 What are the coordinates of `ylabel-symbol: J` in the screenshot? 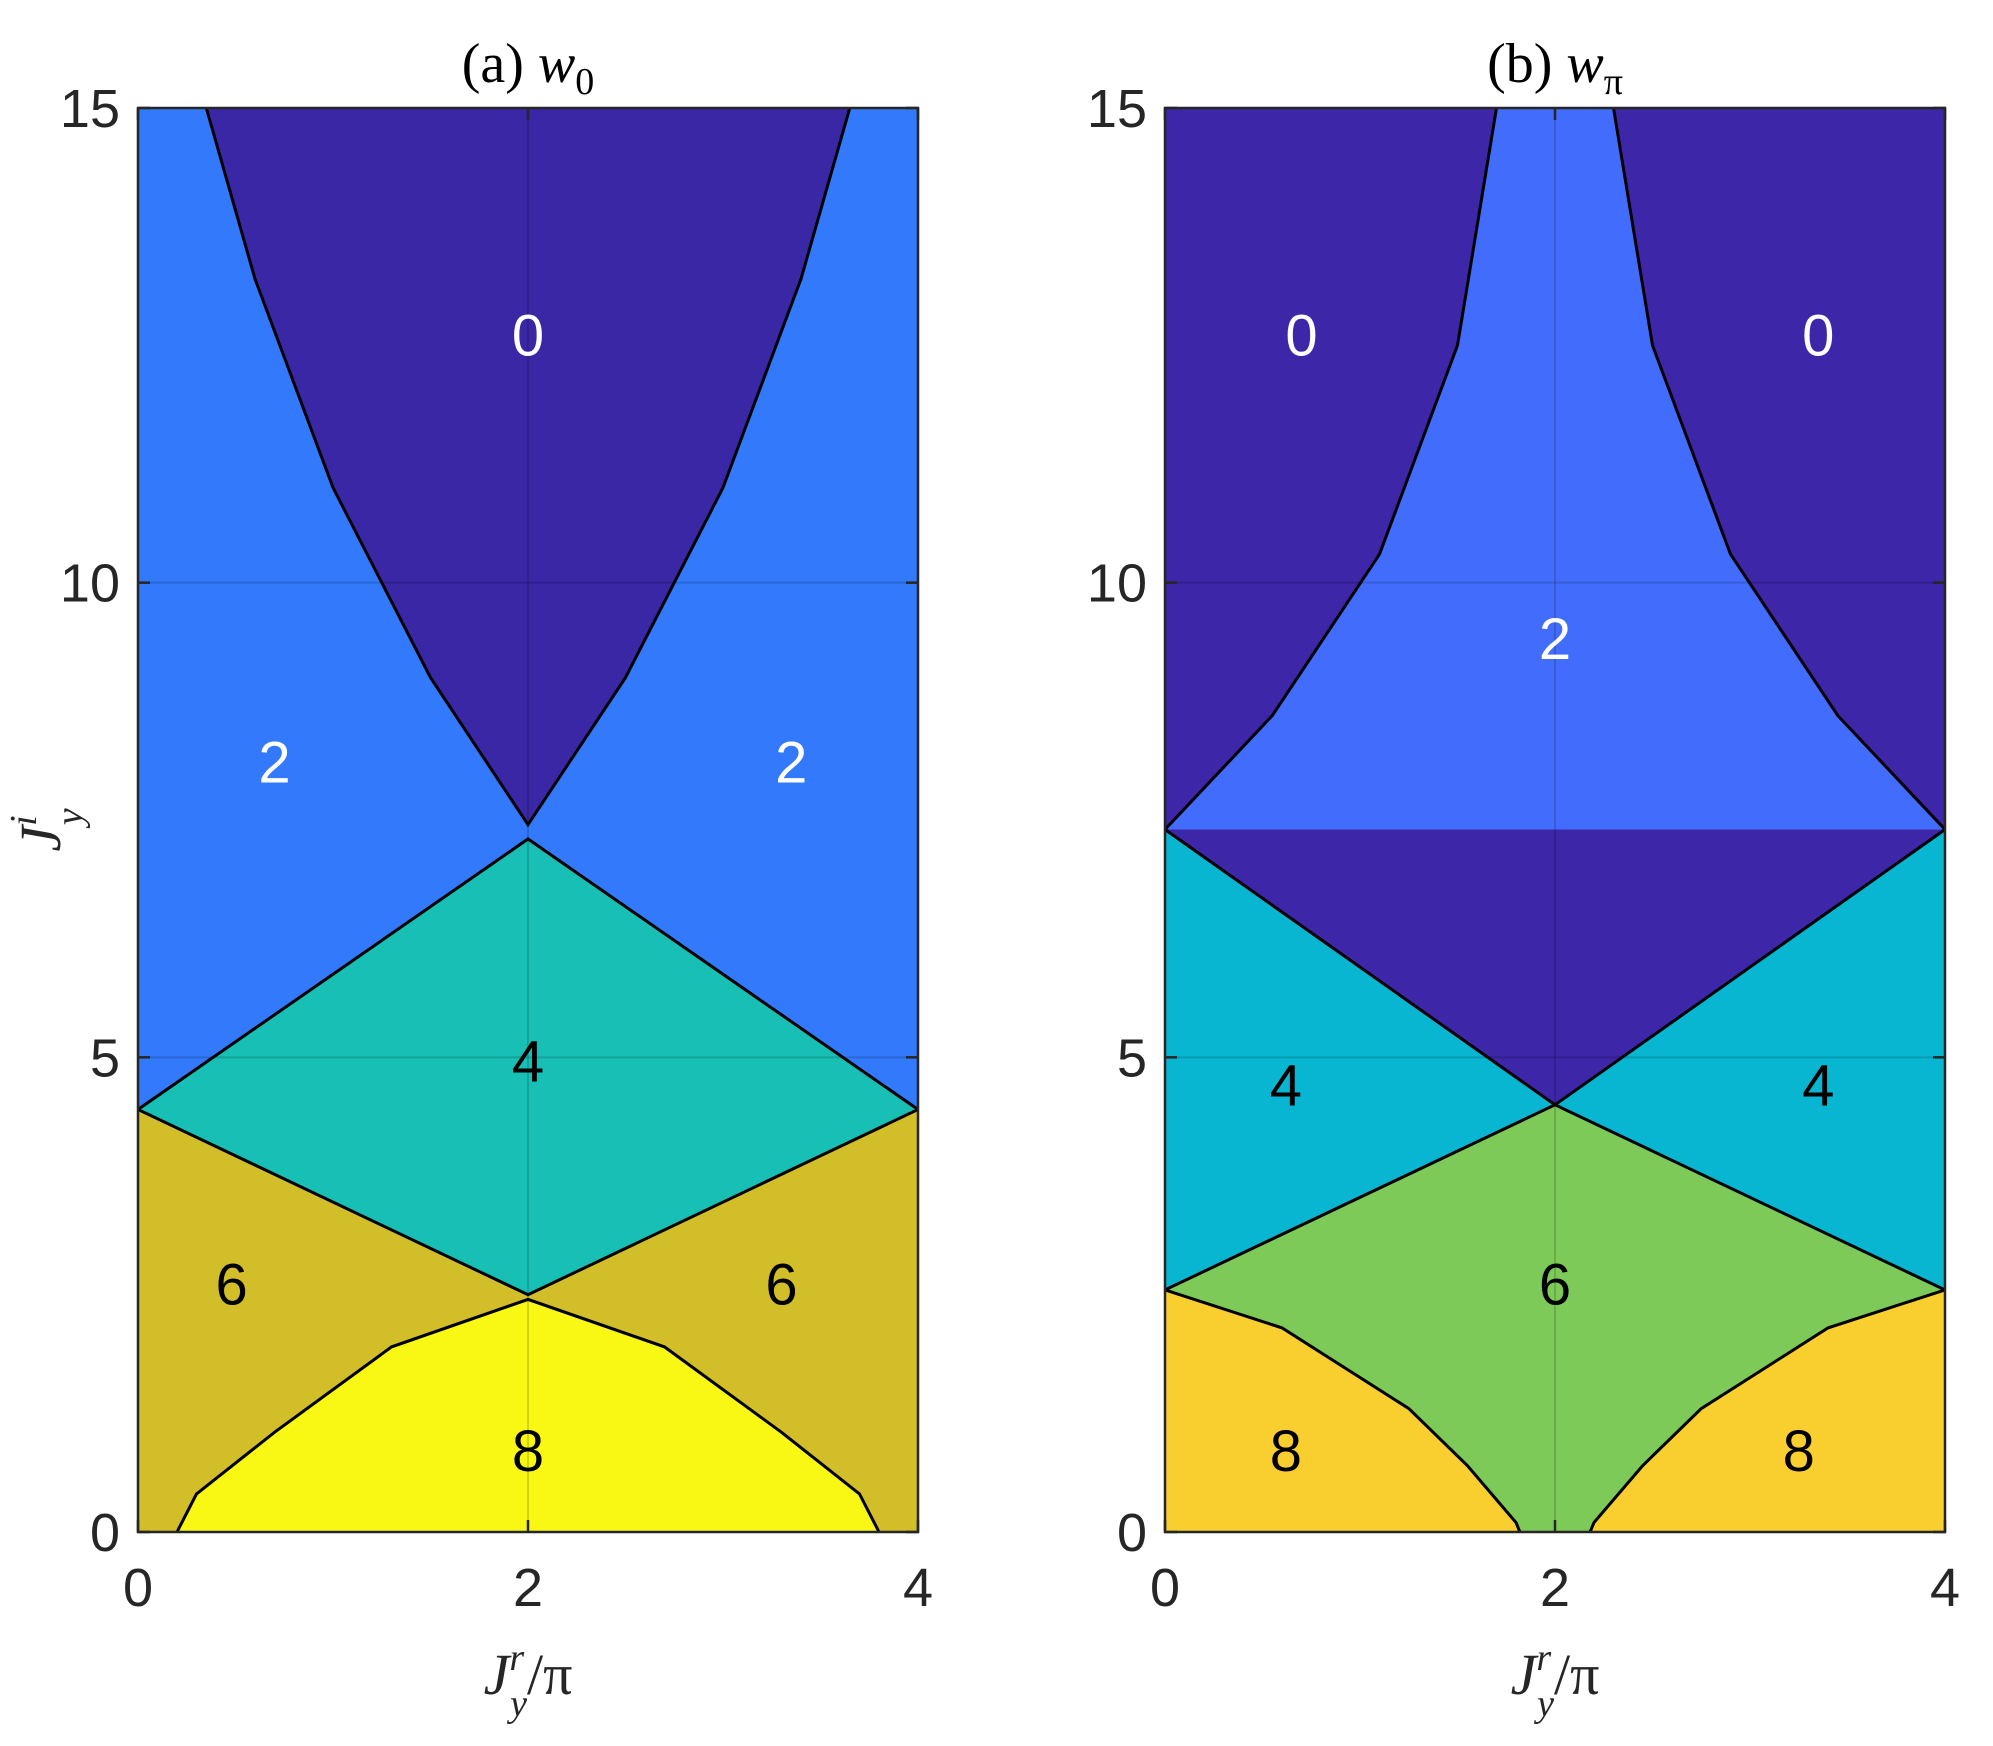 It's located at (40, 837).